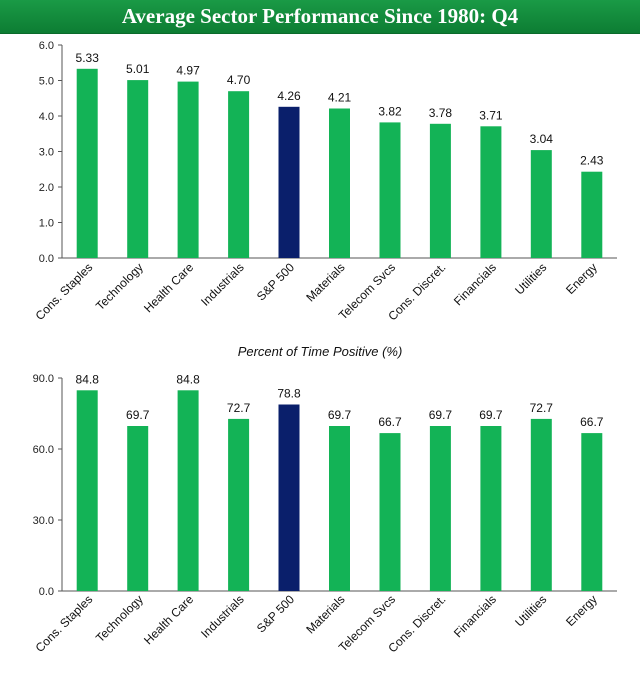 The width and height of the screenshot is (640, 673). What do you see at coordinates (222, 616) in the screenshot?
I see `chart-2-category-label: Industrials` at bounding box center [222, 616].